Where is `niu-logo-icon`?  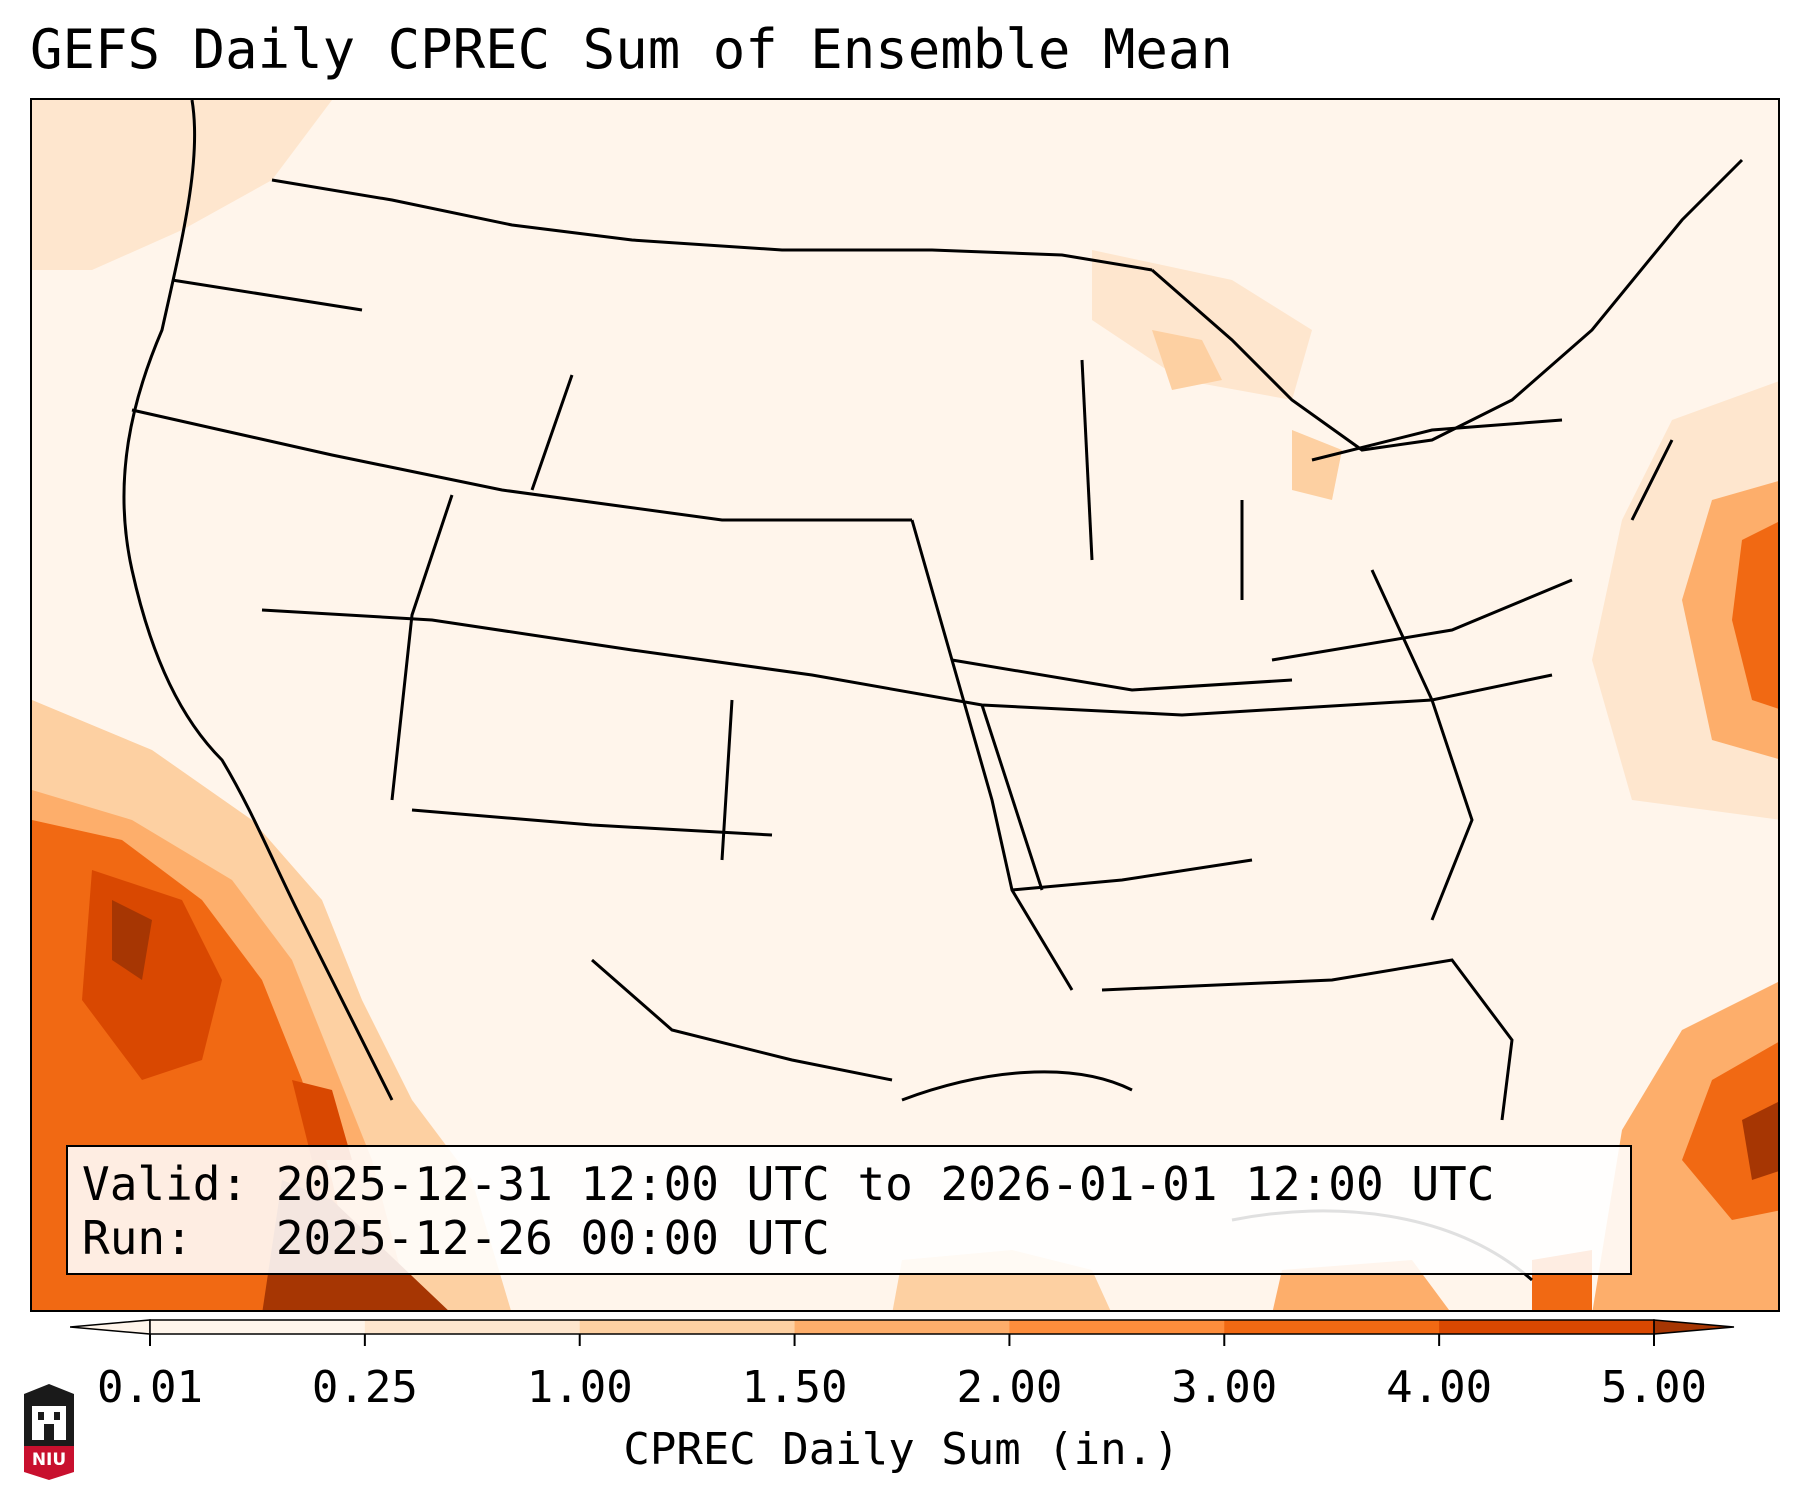
niu-logo-icon is located at coordinates (49, 1432).